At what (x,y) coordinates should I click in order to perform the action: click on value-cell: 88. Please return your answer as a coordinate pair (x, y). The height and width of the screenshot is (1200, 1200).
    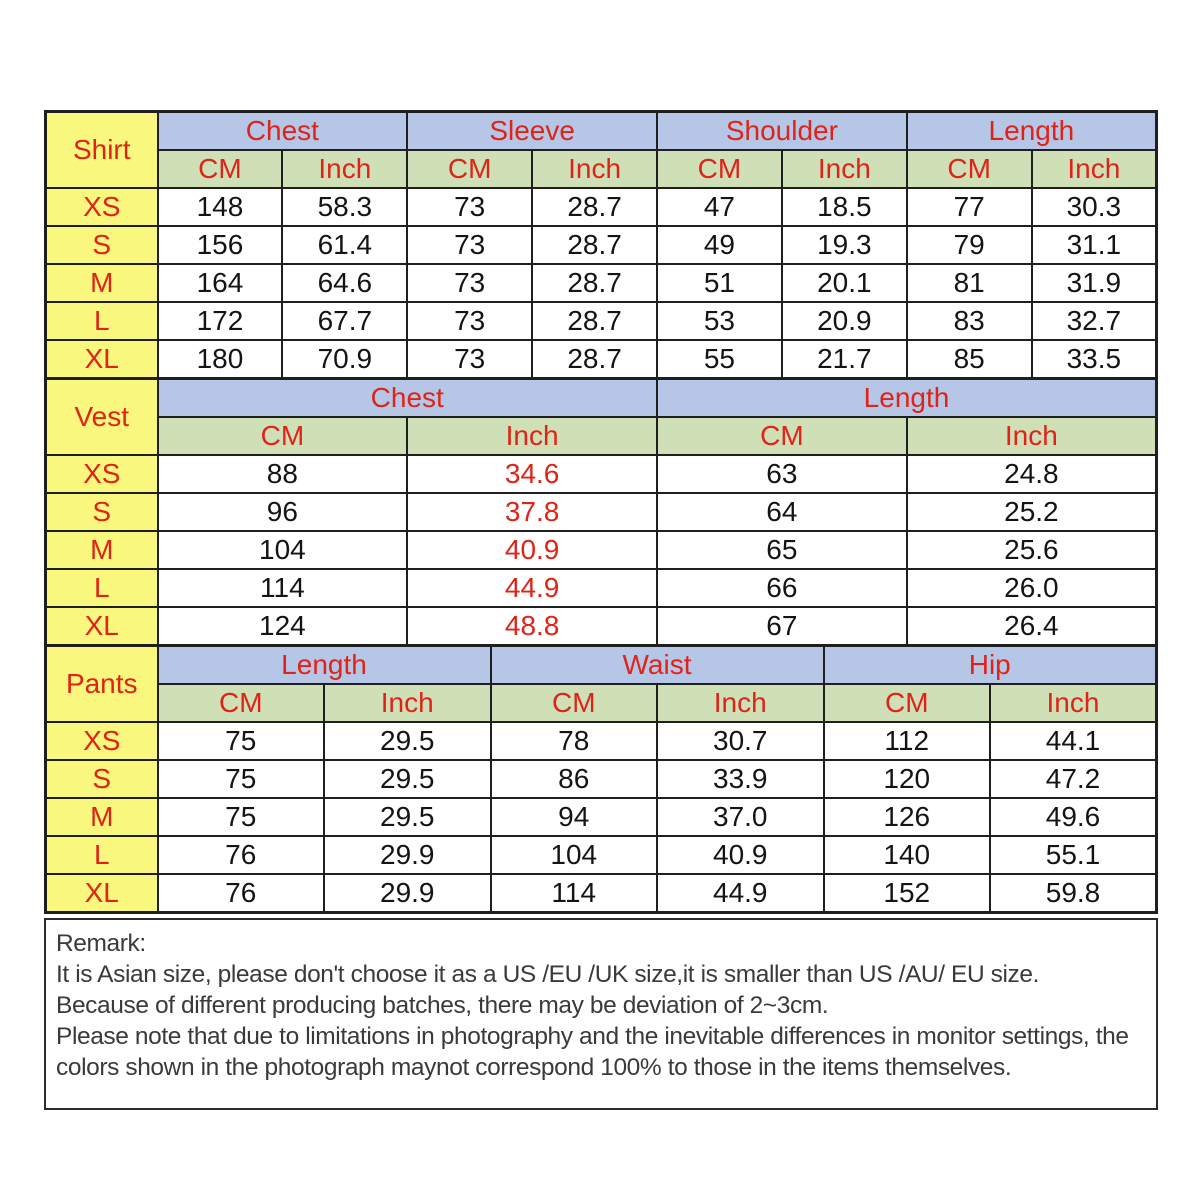
    Looking at the image, I should click on (282, 474).